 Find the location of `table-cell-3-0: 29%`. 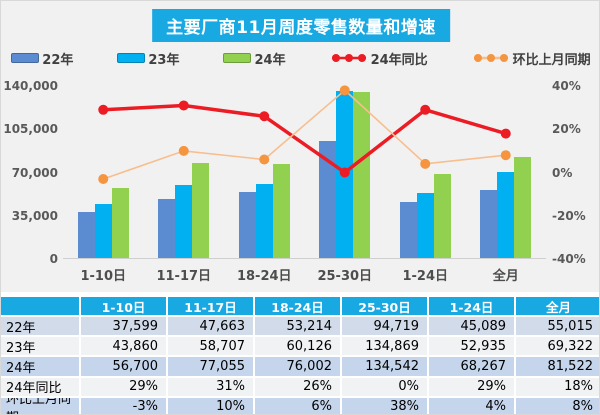

table-cell-3-0: 29% is located at coordinates (123, 386).